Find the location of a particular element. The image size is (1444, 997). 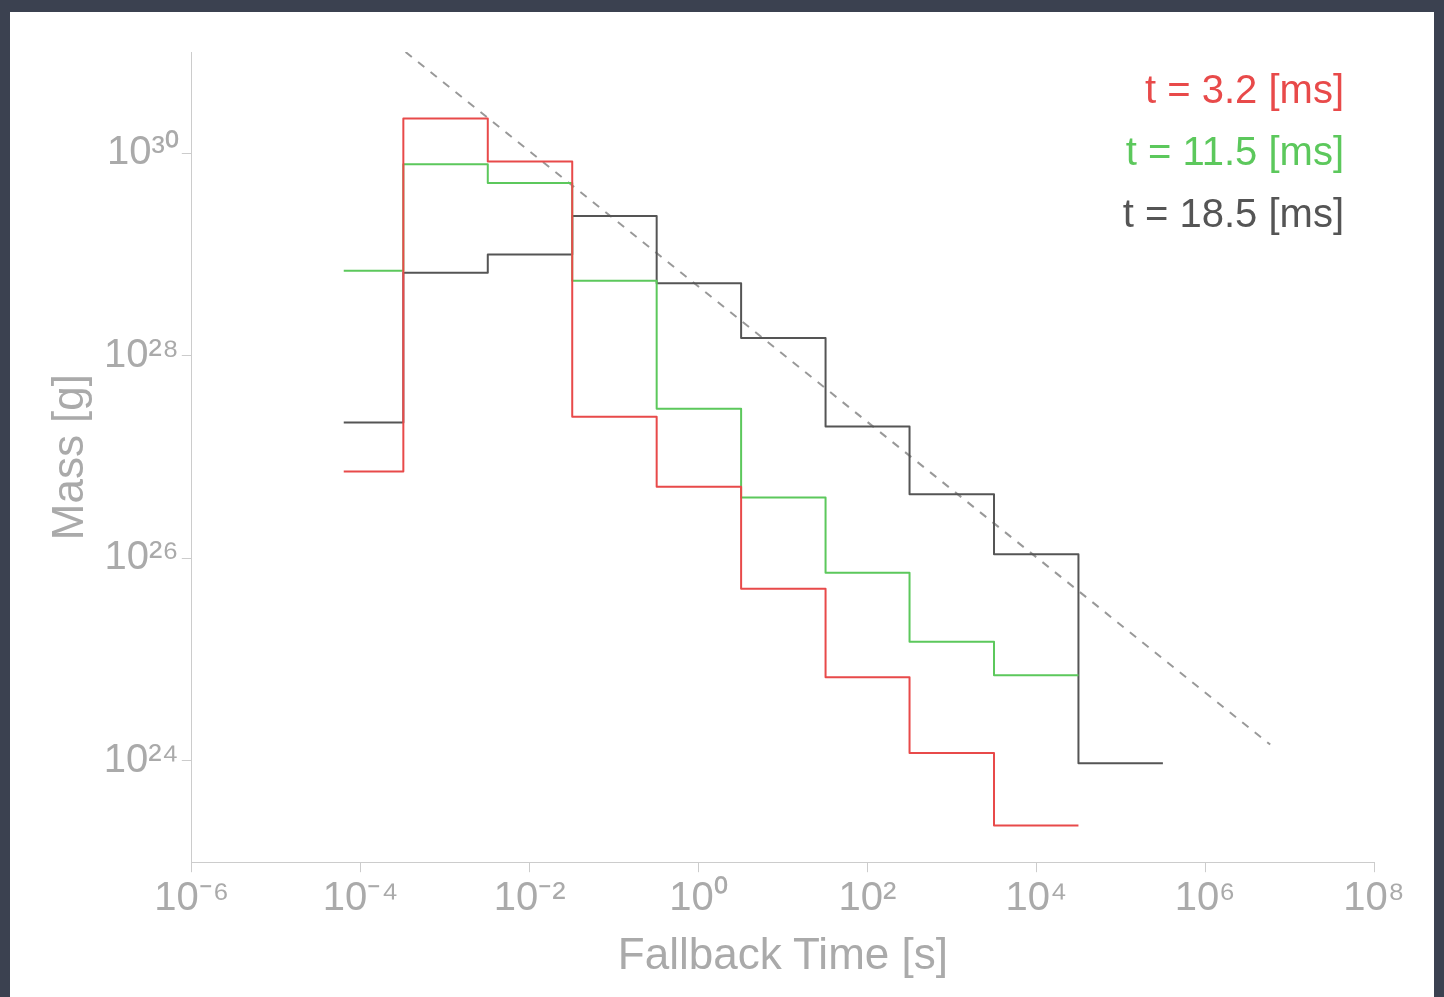

text: t = 3.2 [ms] is located at coordinates (1244, 89).